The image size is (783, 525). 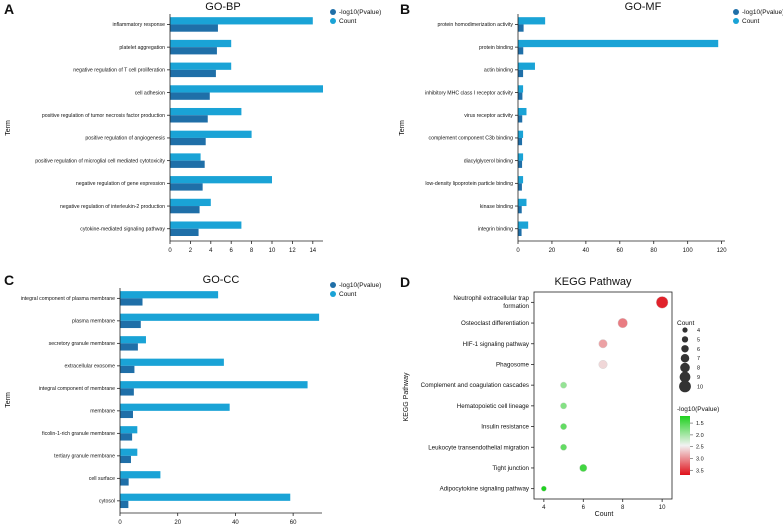 I want to click on go-bp-x-tick-label: 8, so click(x=252, y=251).